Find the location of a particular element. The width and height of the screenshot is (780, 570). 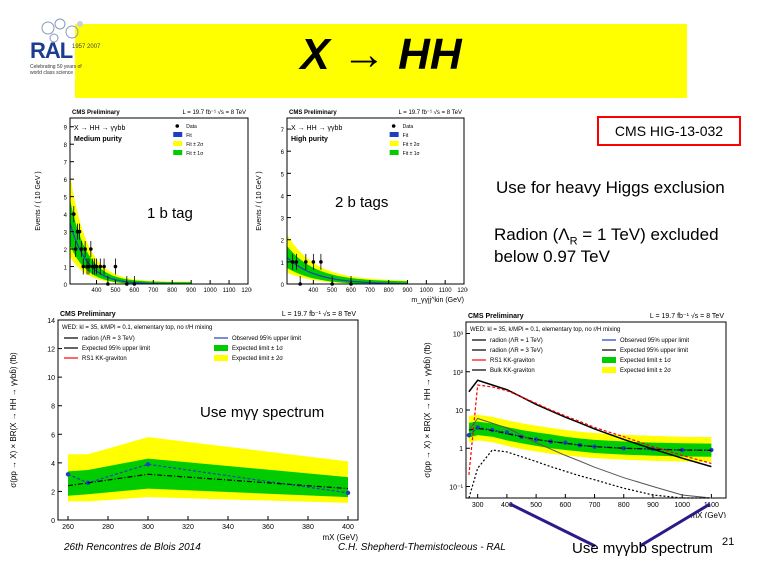

x-tick-label: 700 is located at coordinates (153, 291).